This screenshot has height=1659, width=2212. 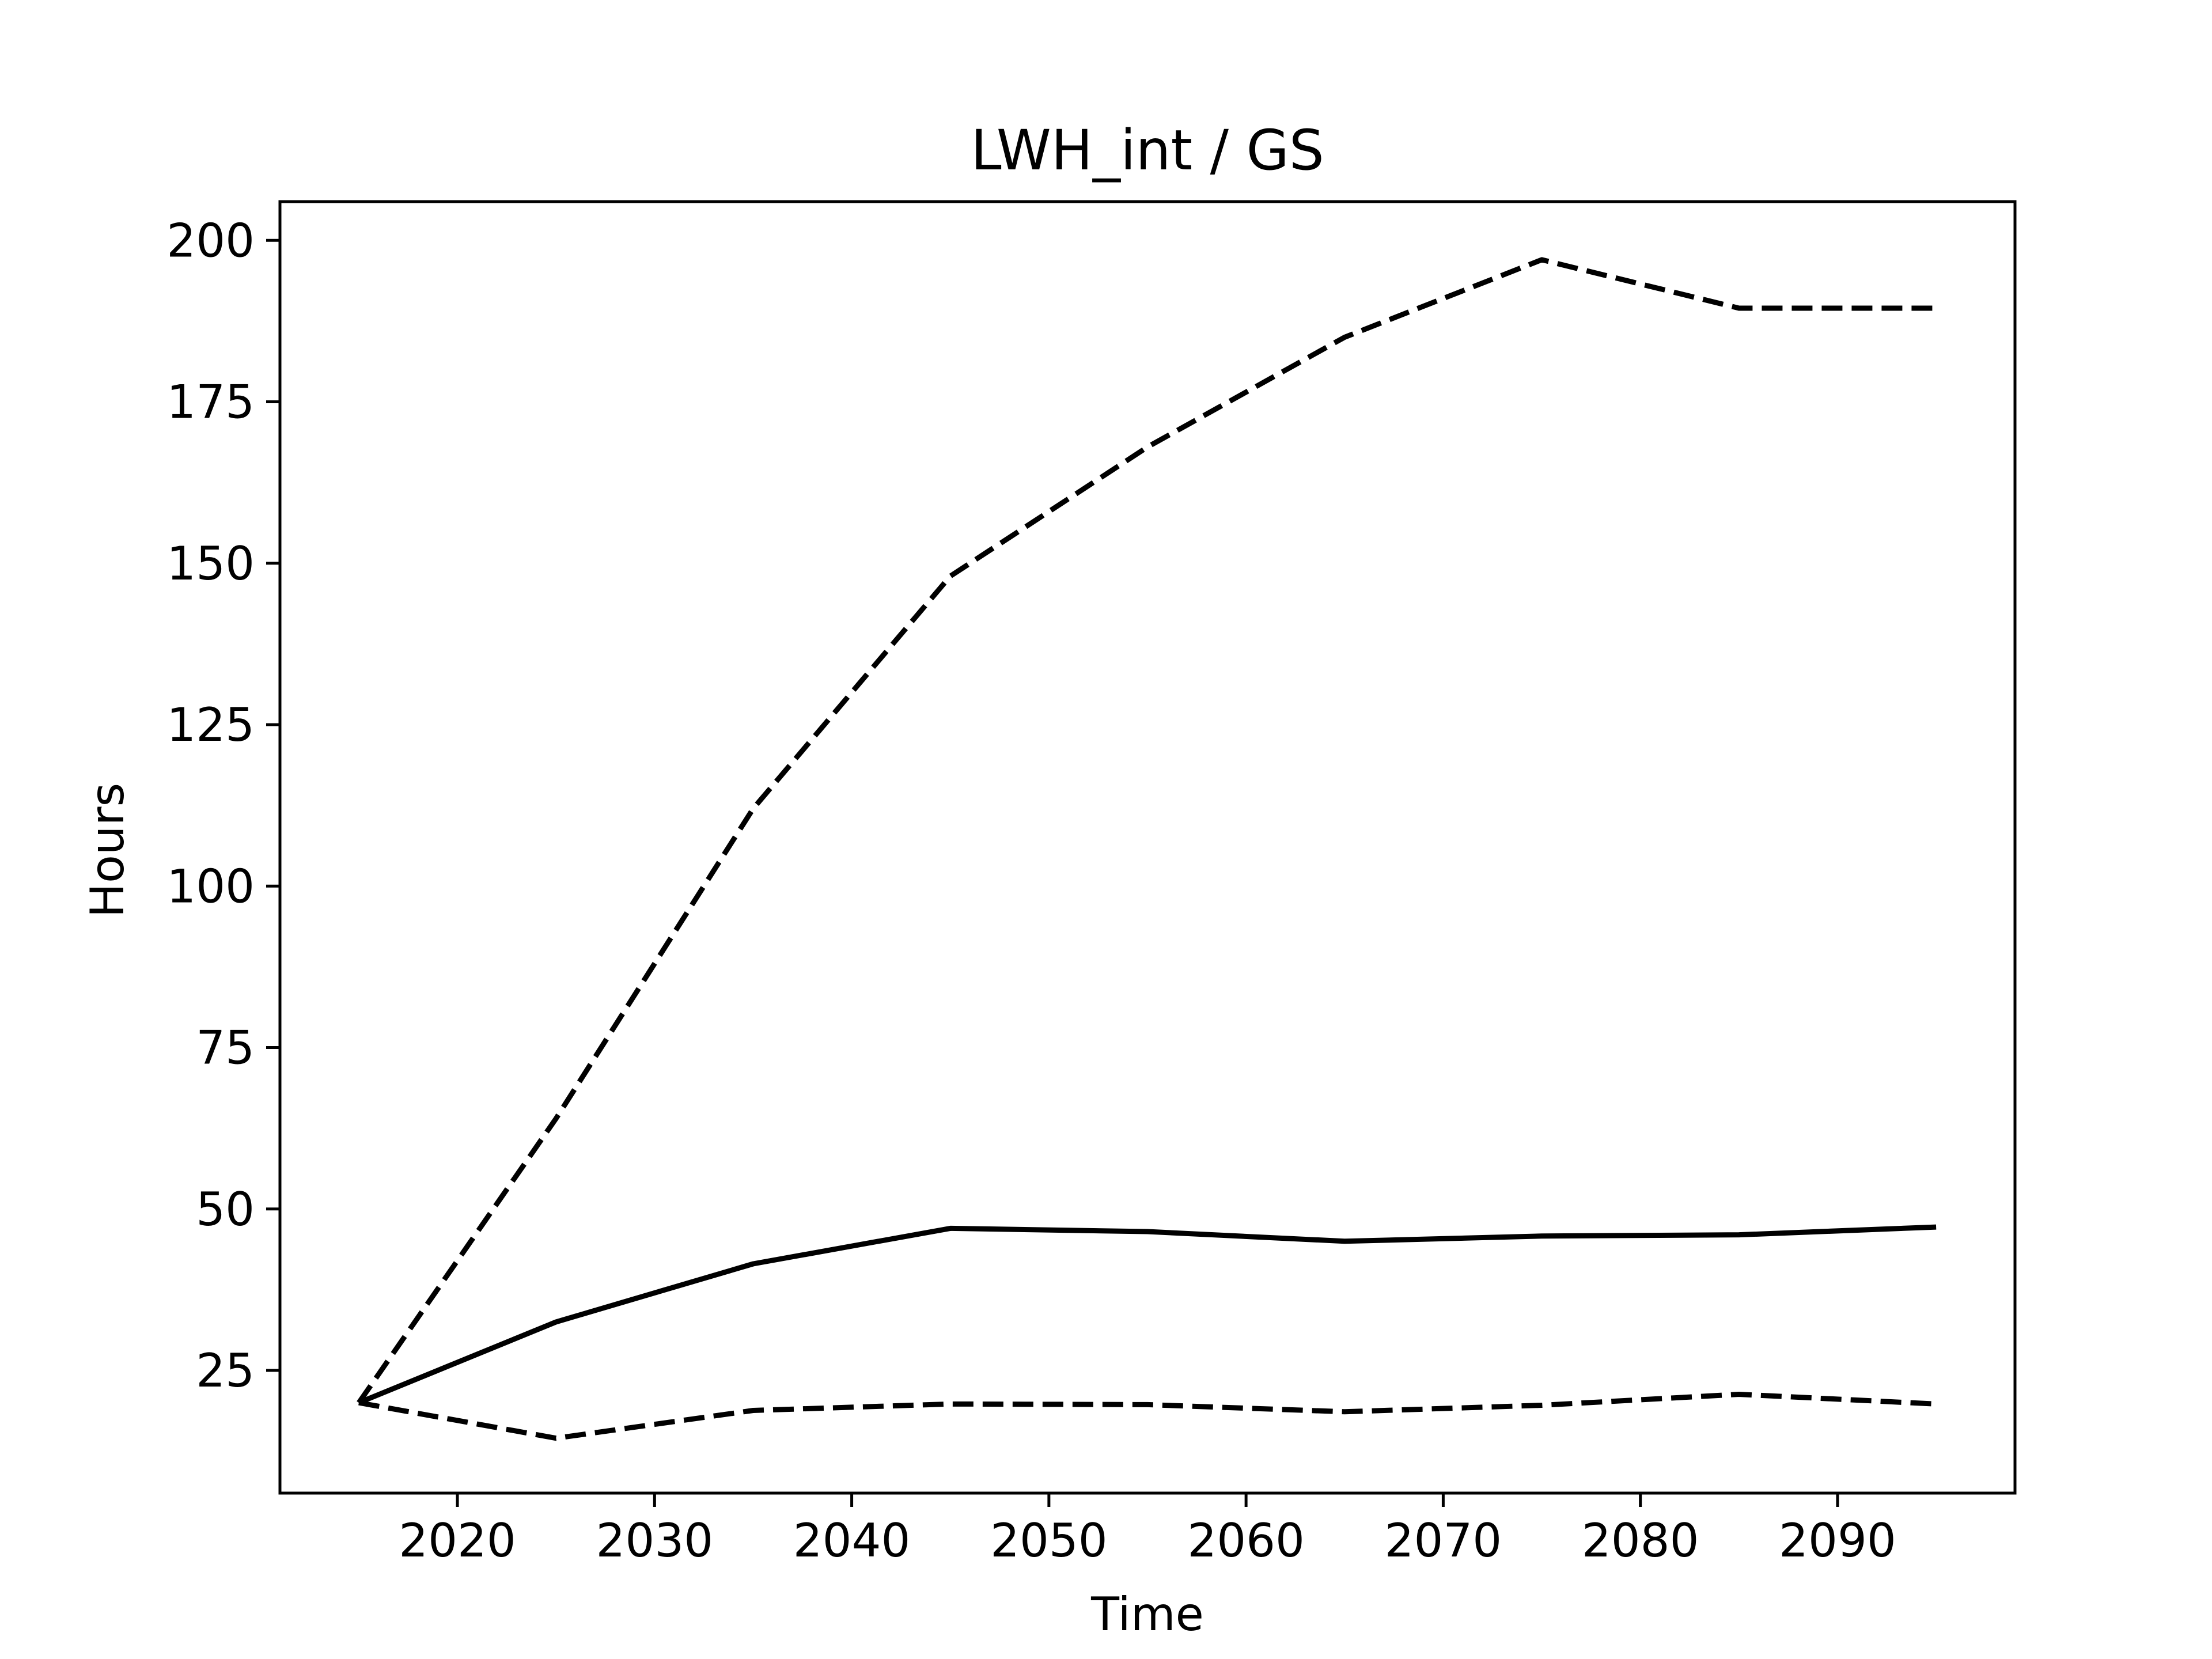 I want to click on x-tick-label: 2050, so click(x=1049, y=1540).